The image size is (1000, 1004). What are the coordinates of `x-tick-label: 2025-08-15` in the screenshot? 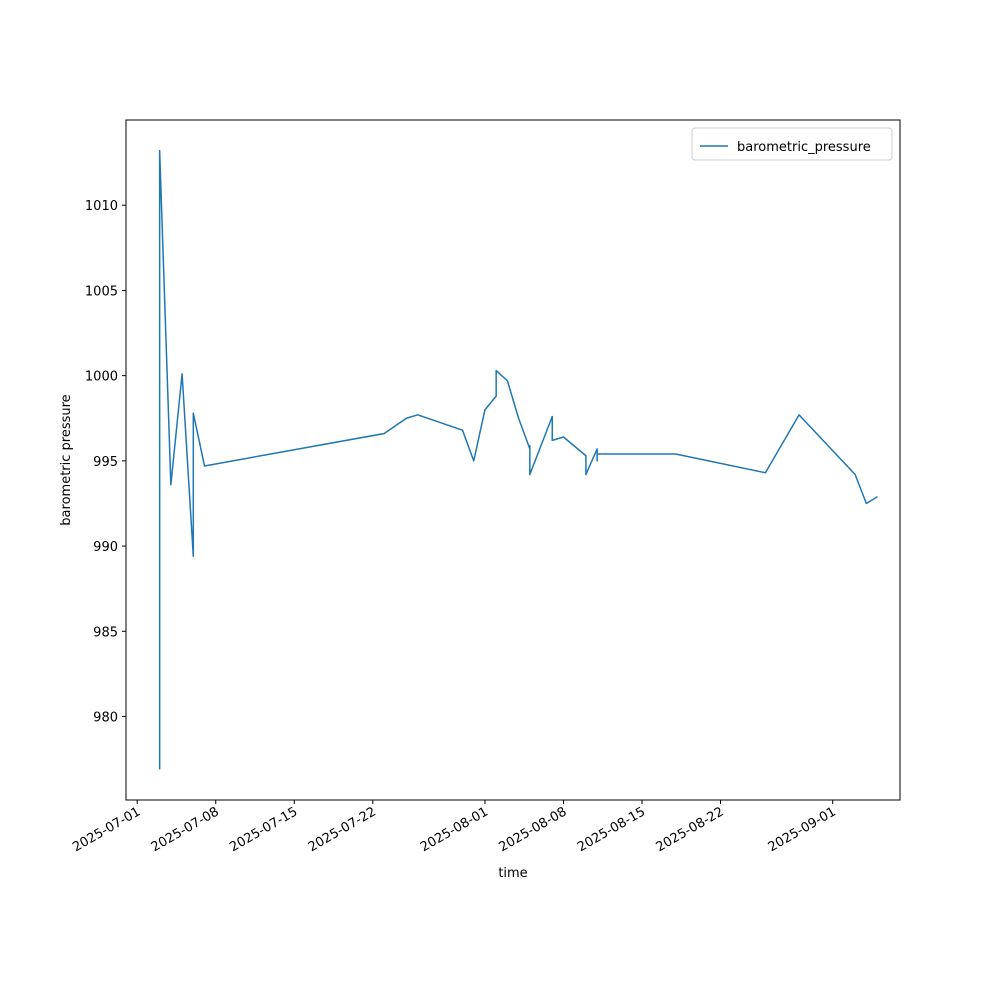 It's located at (611, 829).